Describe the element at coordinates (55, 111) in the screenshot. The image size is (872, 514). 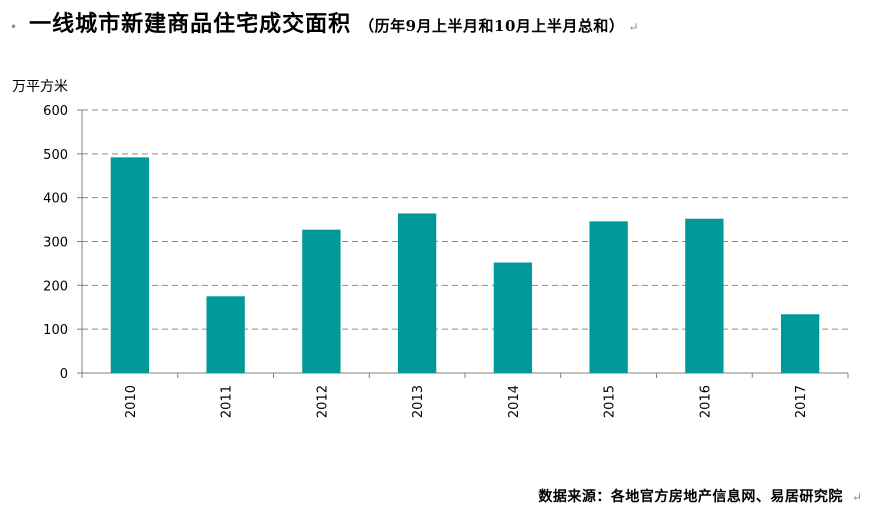
I see `y-tick-label: 600` at that location.